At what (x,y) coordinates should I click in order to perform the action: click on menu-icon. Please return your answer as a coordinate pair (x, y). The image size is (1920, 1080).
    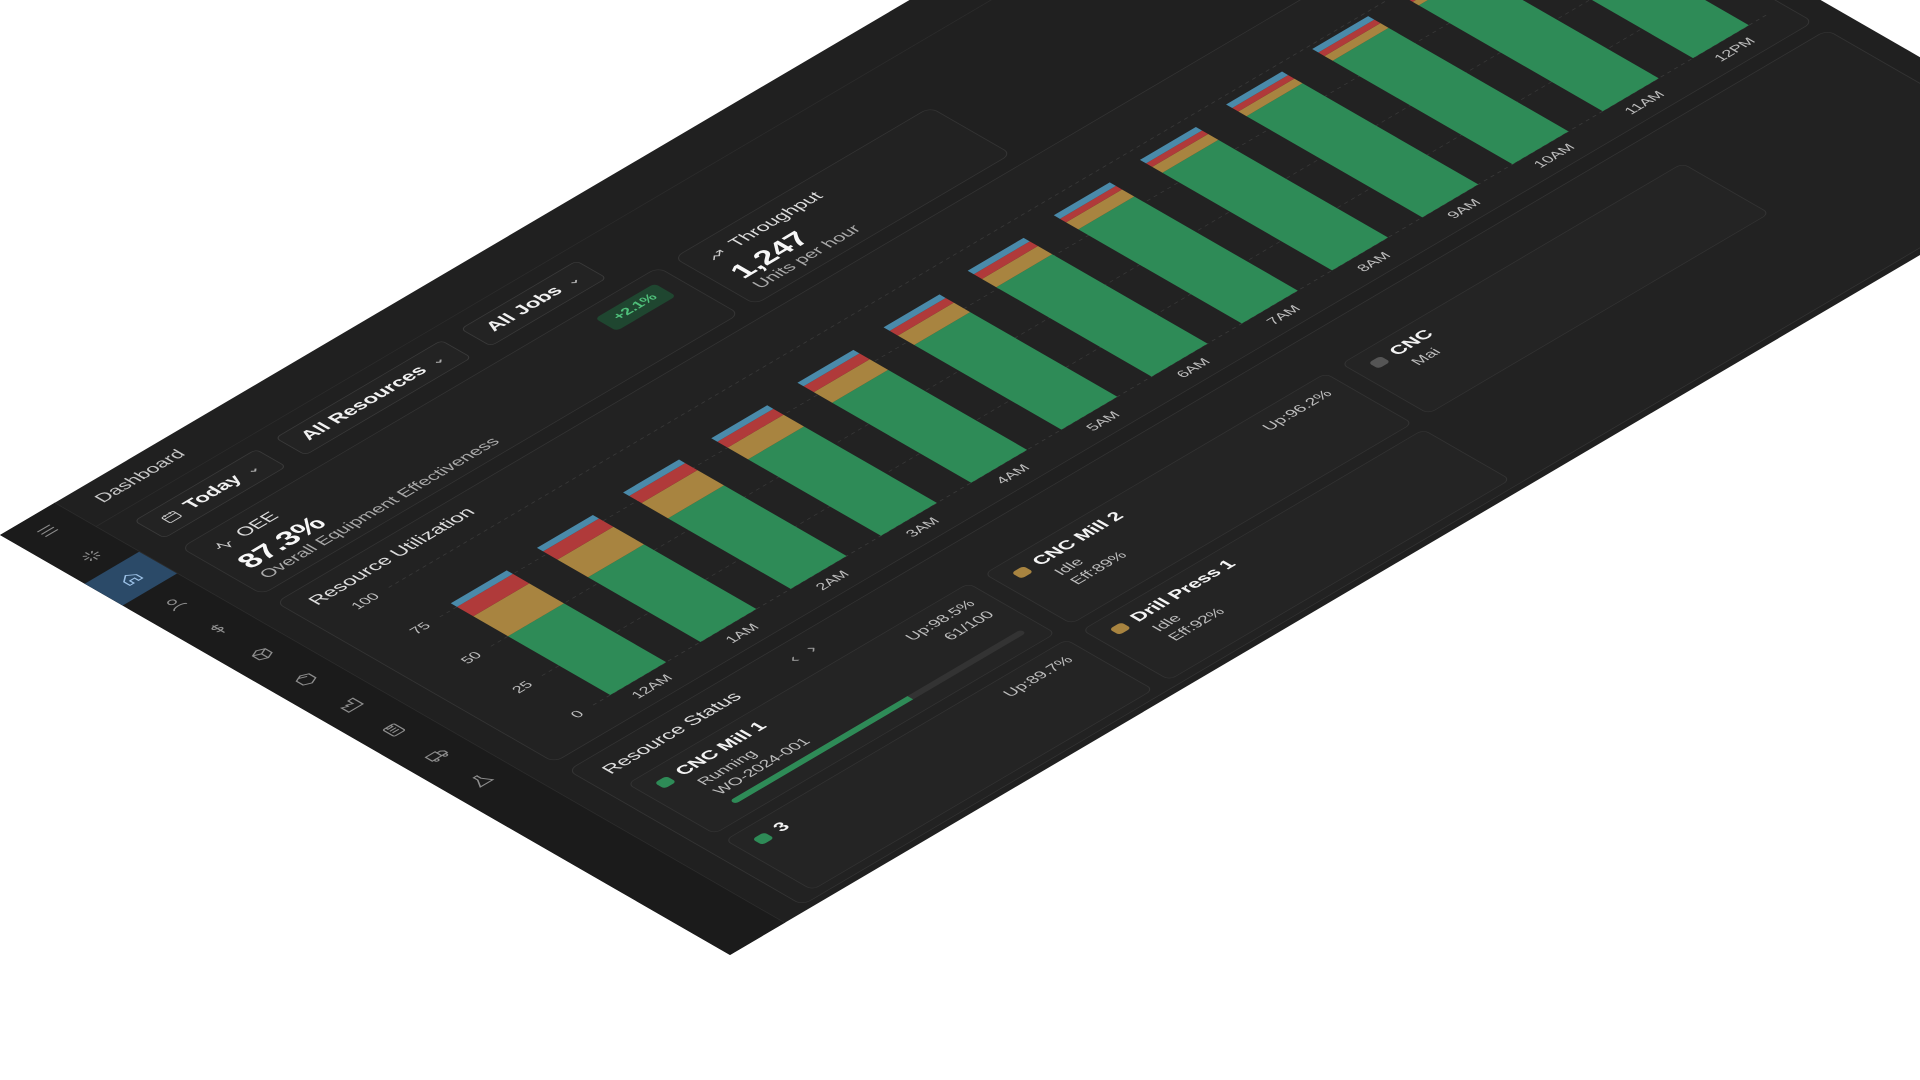
    Looking at the image, I should click on (47, 531).